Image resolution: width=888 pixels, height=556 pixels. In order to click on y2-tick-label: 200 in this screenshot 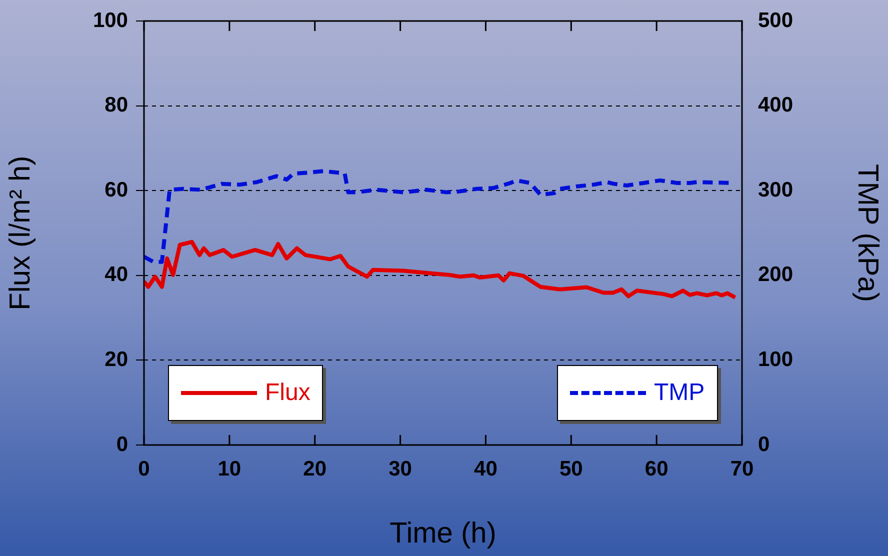, I will do `click(776, 274)`.